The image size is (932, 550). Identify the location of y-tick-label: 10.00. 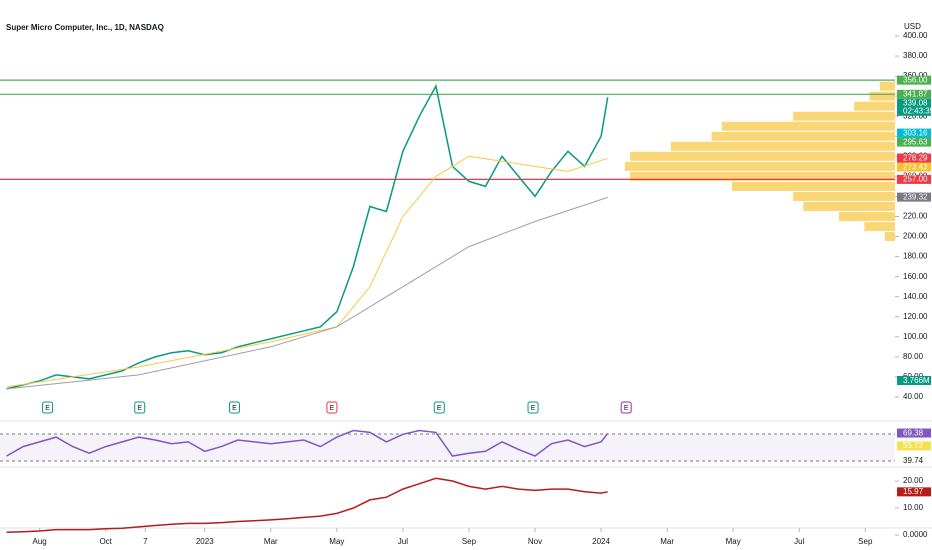
(913, 507).